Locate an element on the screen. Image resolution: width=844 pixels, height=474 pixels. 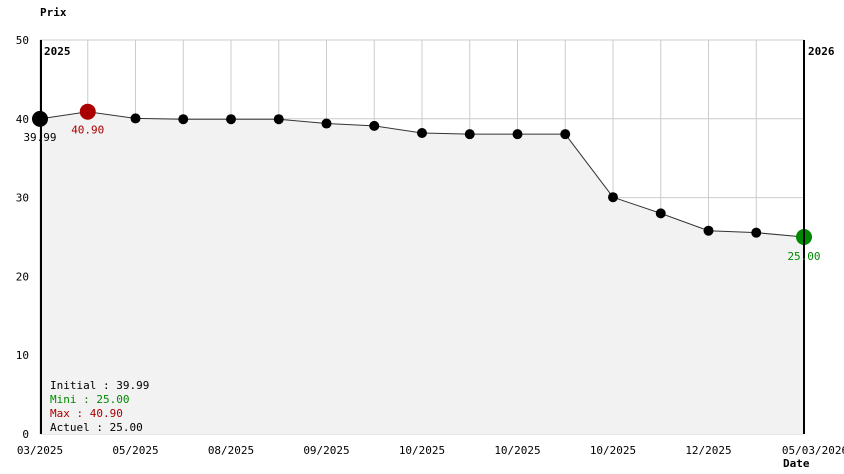
y-axis-title: Prix is located at coordinates (53, 12).